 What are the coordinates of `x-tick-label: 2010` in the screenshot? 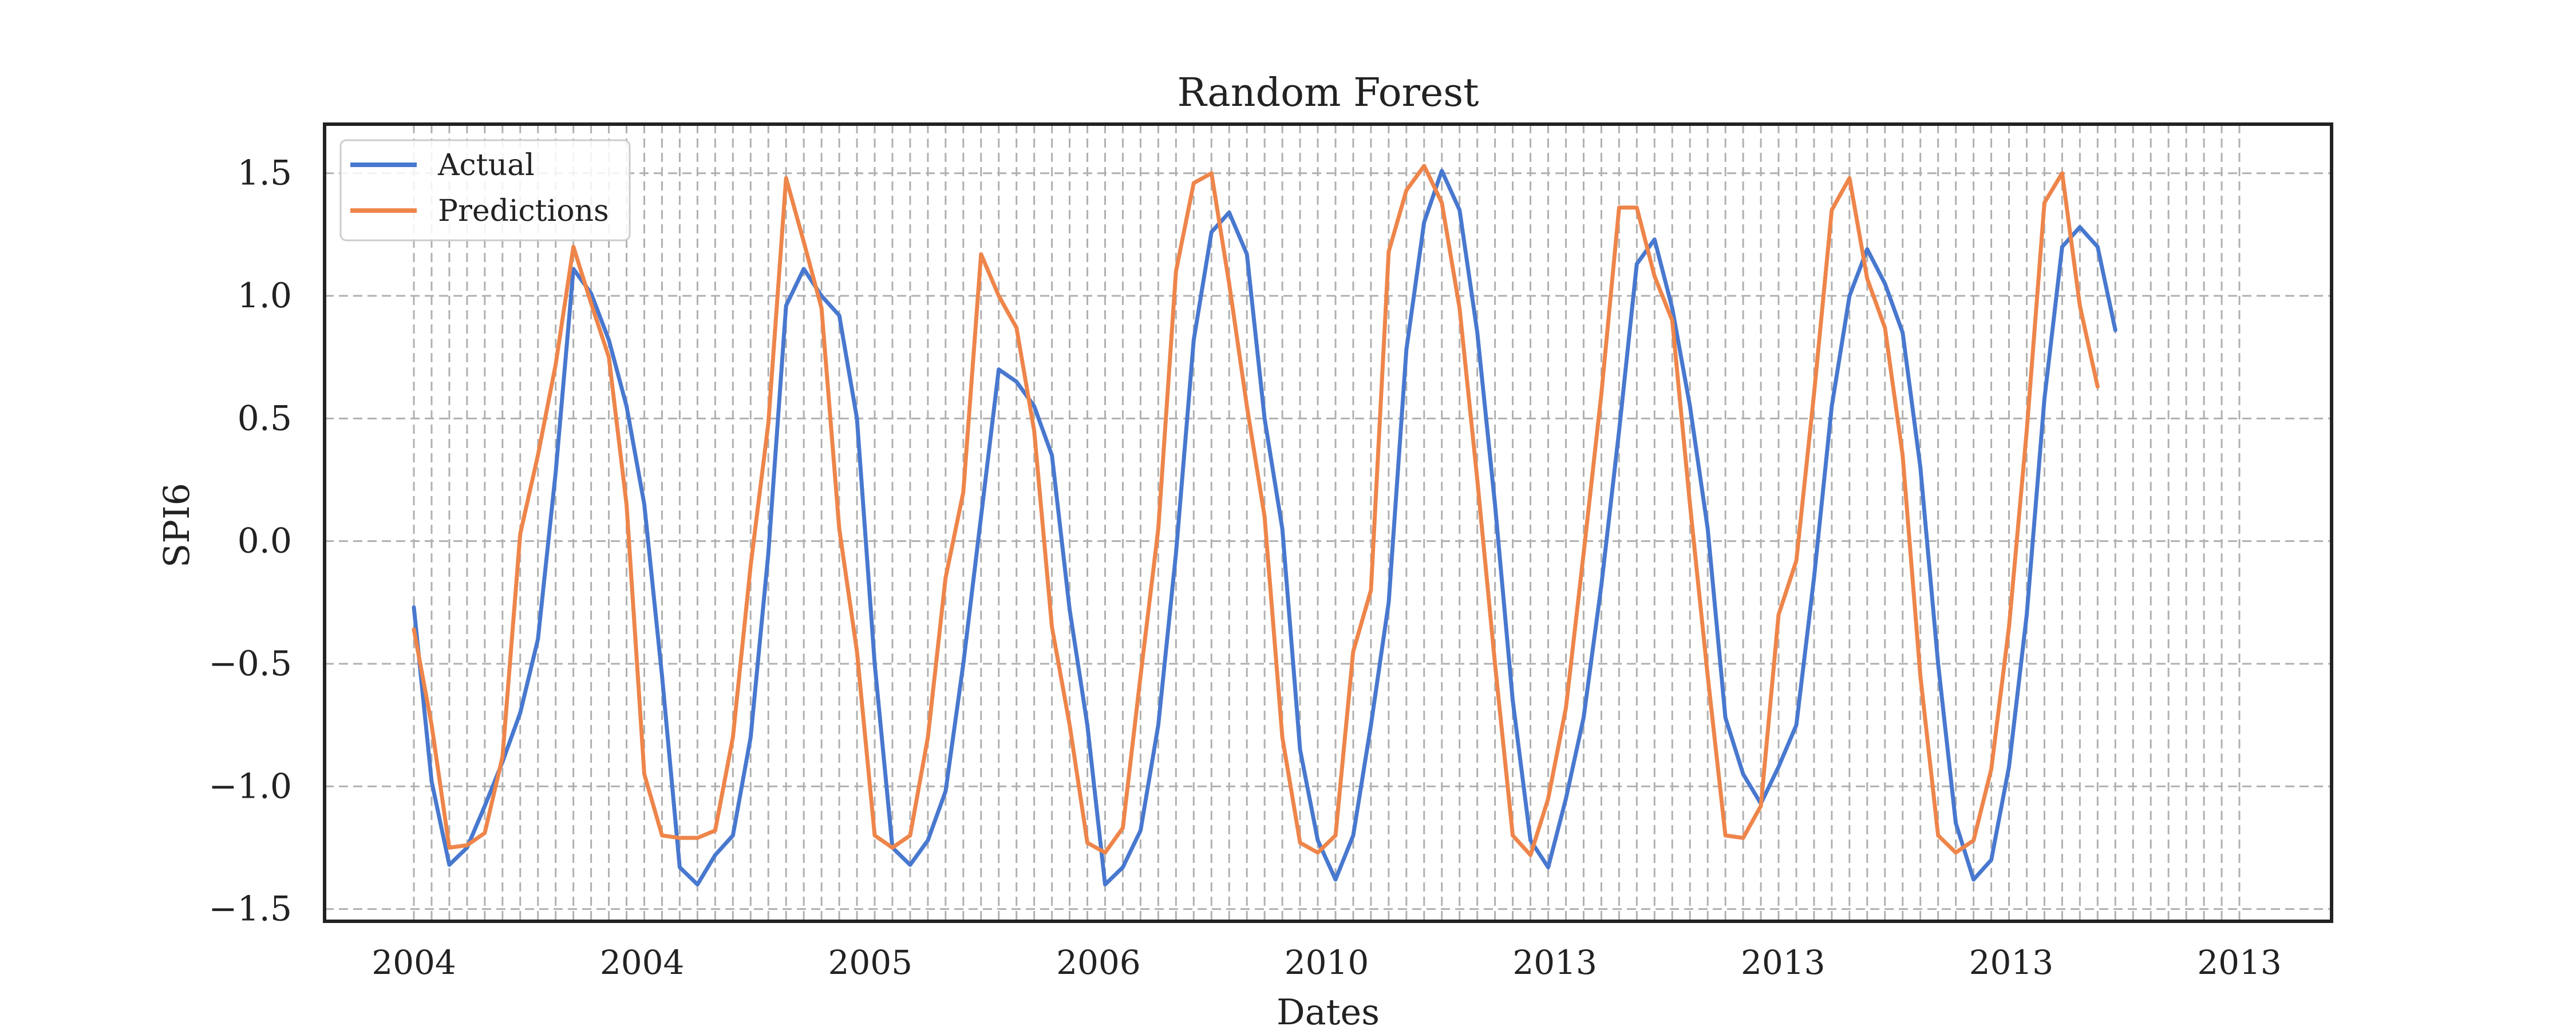 It's located at (1327, 962).